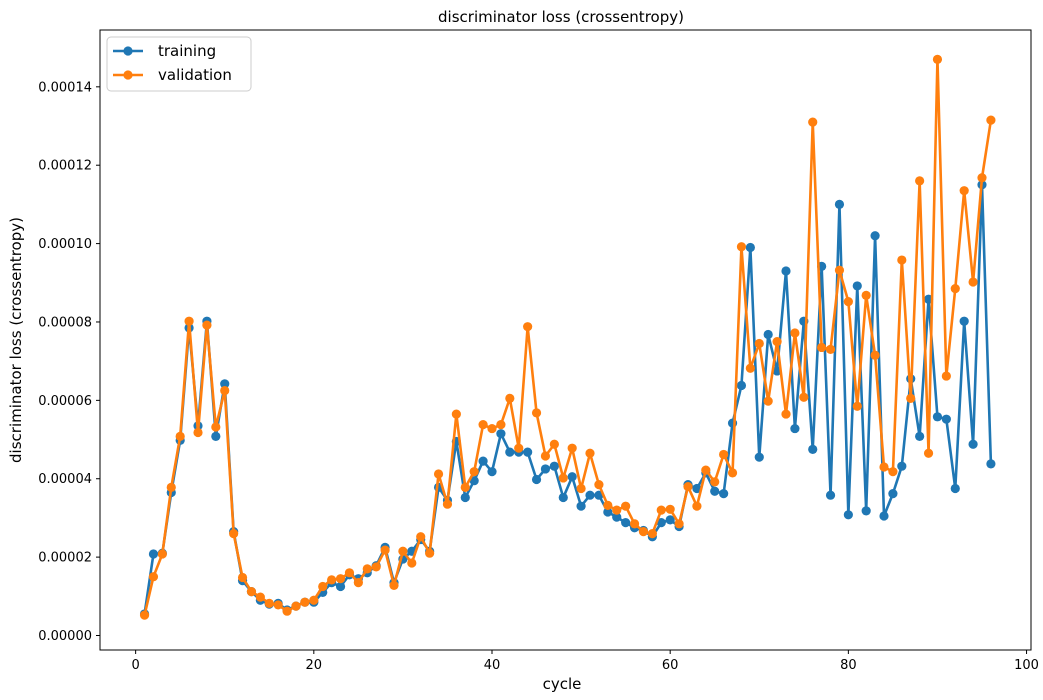 This screenshot has width=1043, height=700. What do you see at coordinates (65, 322) in the screenshot?
I see `y-tick-label: 0.00008` at bounding box center [65, 322].